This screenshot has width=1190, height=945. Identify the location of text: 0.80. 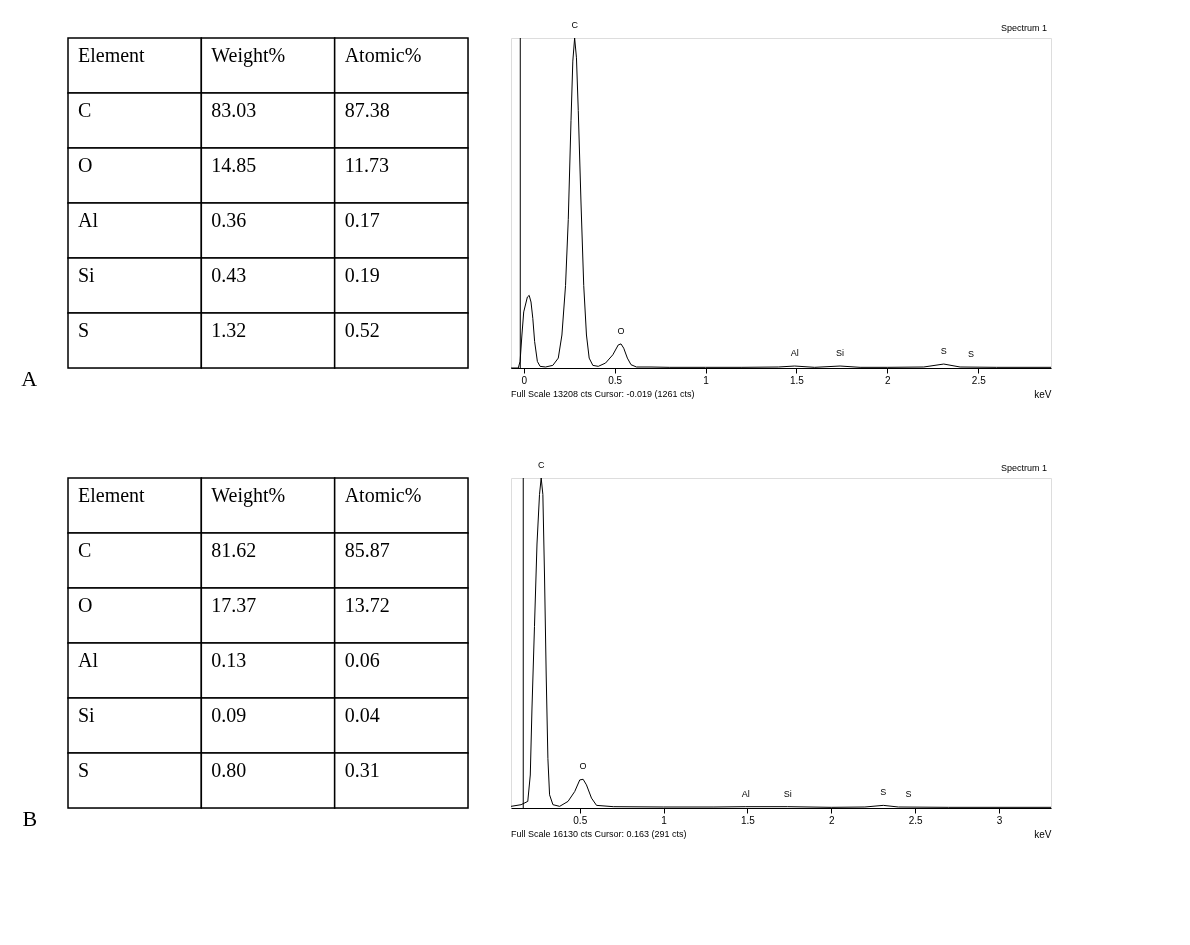
(229, 770).